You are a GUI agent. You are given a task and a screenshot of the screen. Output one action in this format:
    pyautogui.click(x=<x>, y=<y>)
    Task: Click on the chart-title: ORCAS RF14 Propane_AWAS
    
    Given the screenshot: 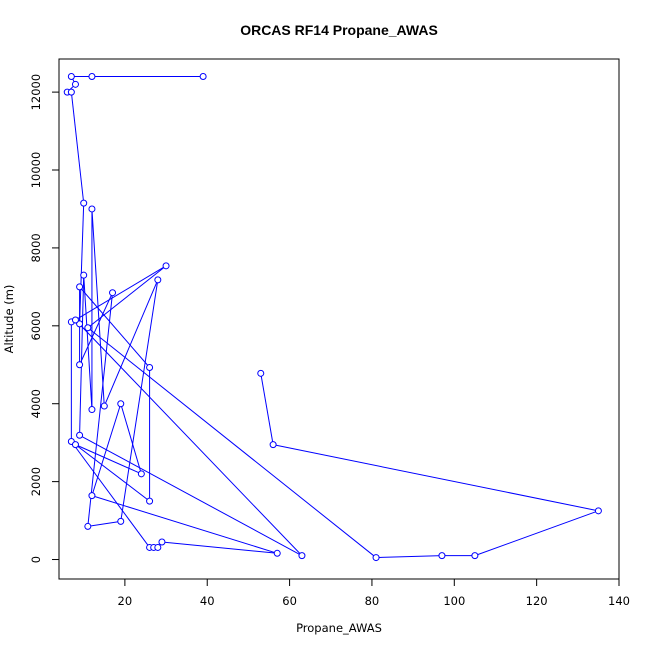 What is the action you would take?
    pyautogui.click(x=339, y=30)
    